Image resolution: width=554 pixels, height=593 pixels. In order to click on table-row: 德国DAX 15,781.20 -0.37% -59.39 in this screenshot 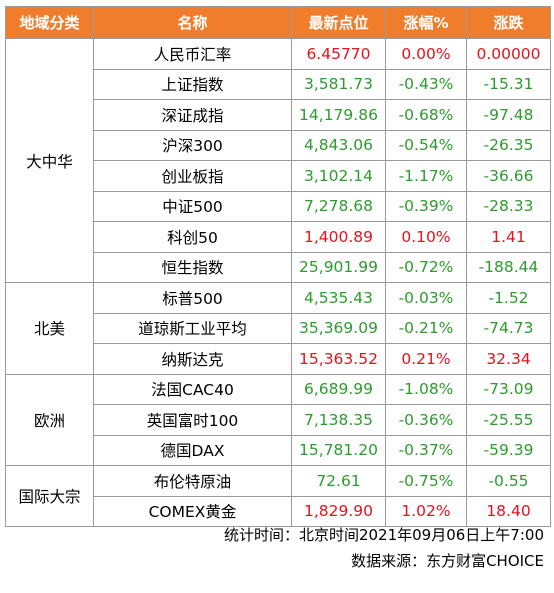, I will do `click(278, 450)`.